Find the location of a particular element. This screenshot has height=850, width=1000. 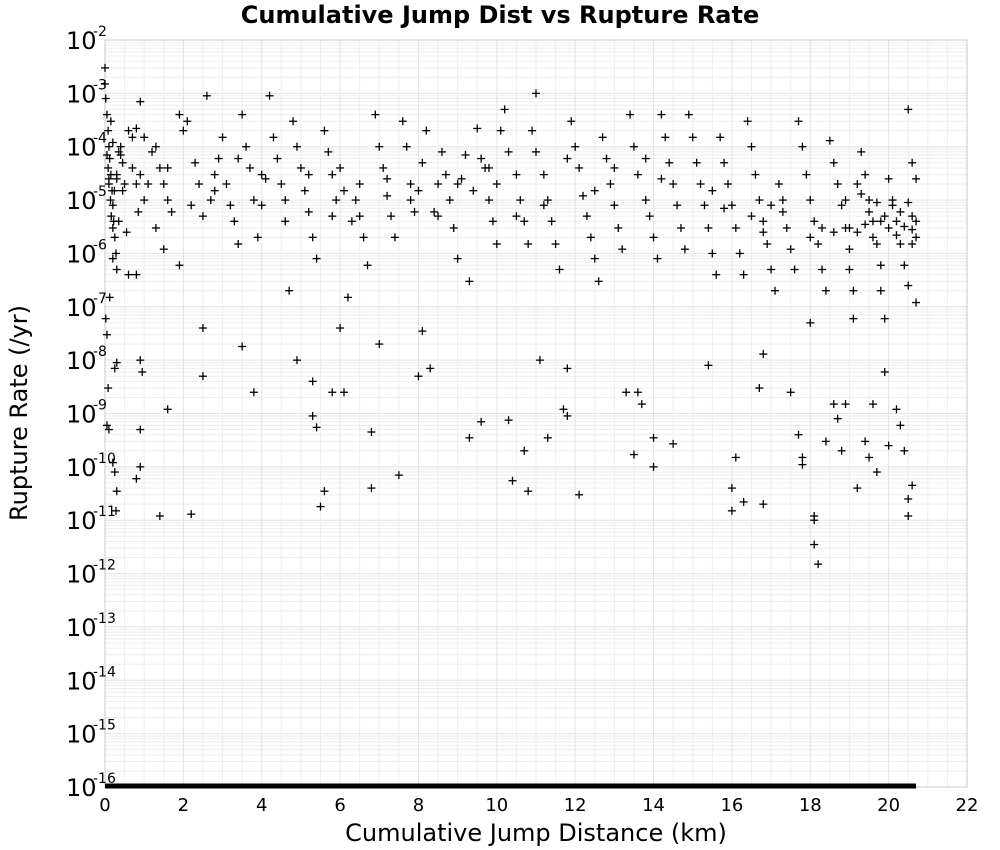

chart-title: Cumulative Jump Dist vs Rupture Rate is located at coordinates (500, 15).